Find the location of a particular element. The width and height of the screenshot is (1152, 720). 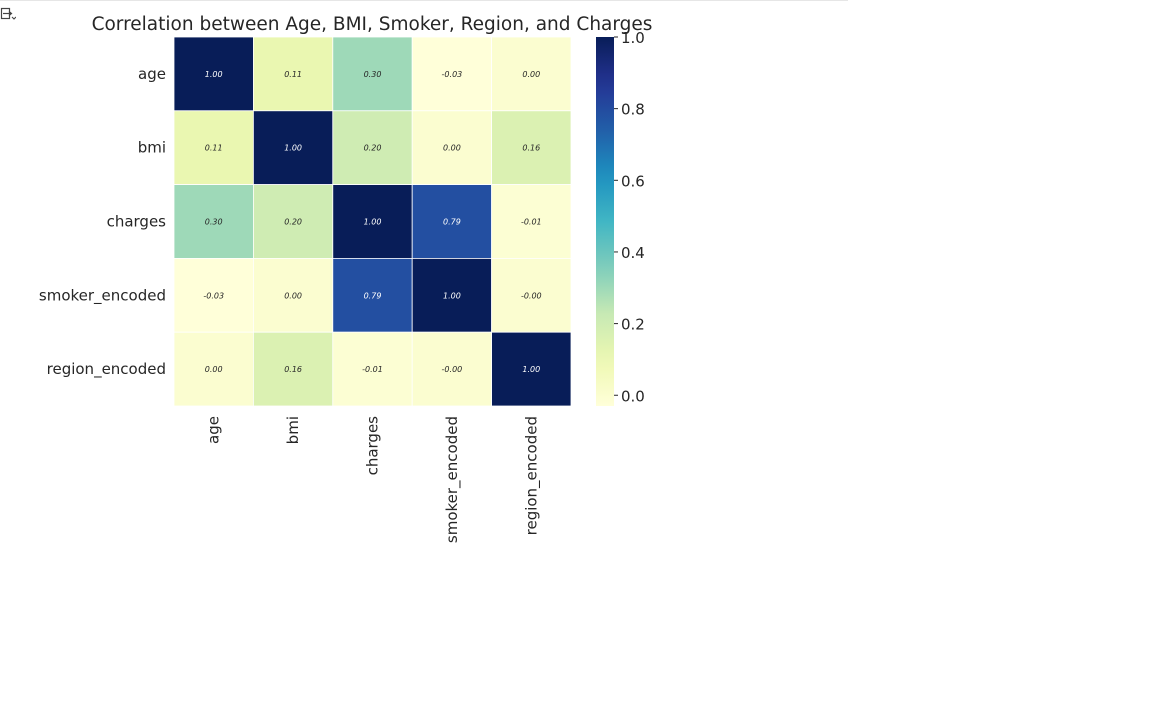

colorbar-tick-label: 0.6 is located at coordinates (633, 181).